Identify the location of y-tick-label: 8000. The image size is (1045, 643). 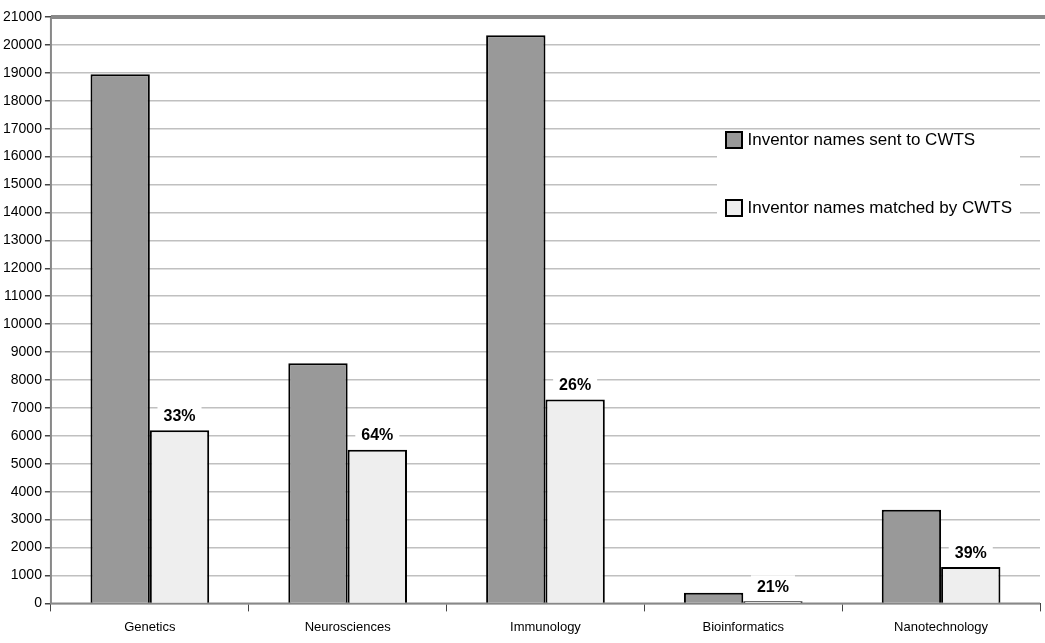
(26, 378).